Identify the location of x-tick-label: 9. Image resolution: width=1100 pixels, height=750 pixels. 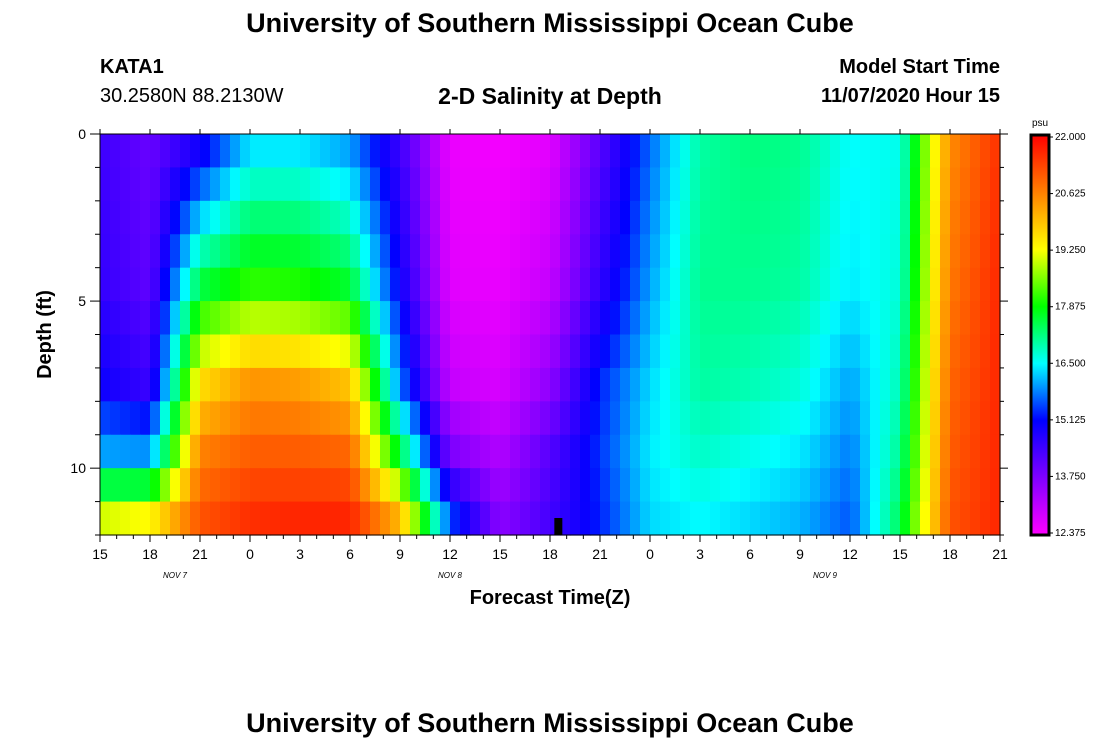
(800, 554).